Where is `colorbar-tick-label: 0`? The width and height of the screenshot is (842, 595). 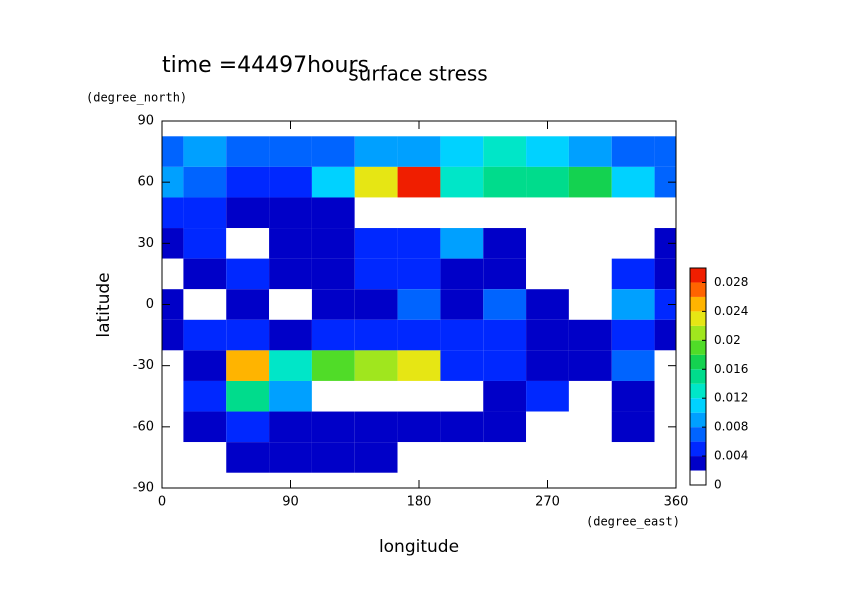
colorbar-tick-label: 0 is located at coordinates (718, 485).